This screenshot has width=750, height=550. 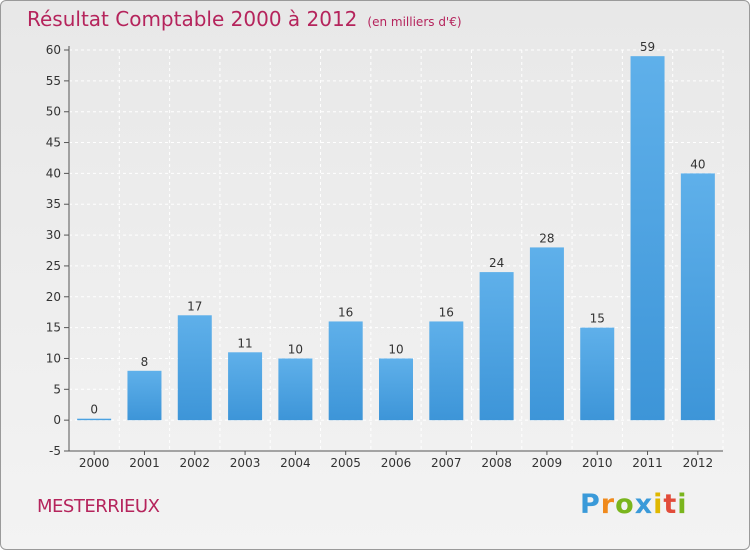 What do you see at coordinates (53, 266) in the screenshot?
I see `y-tick-label: 25` at bounding box center [53, 266].